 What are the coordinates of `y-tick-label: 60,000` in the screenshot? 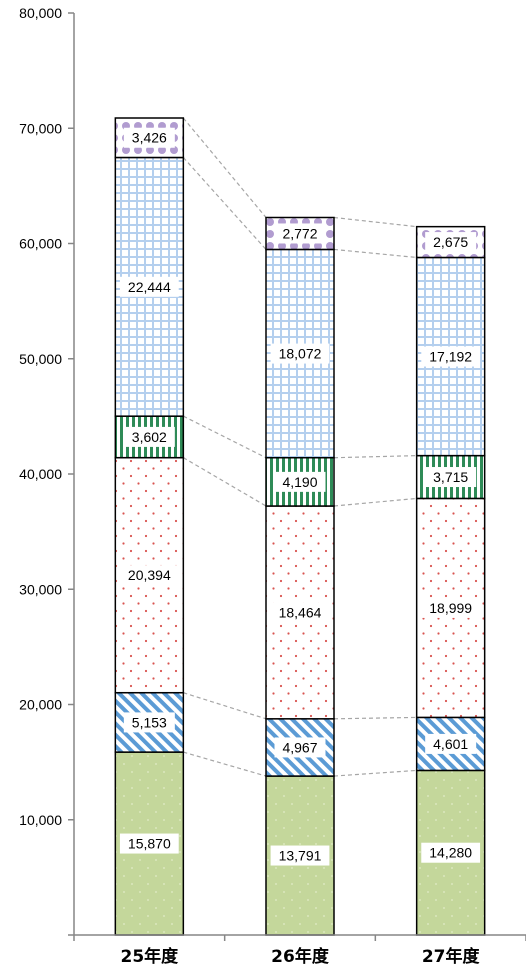 It's located at (40, 244).